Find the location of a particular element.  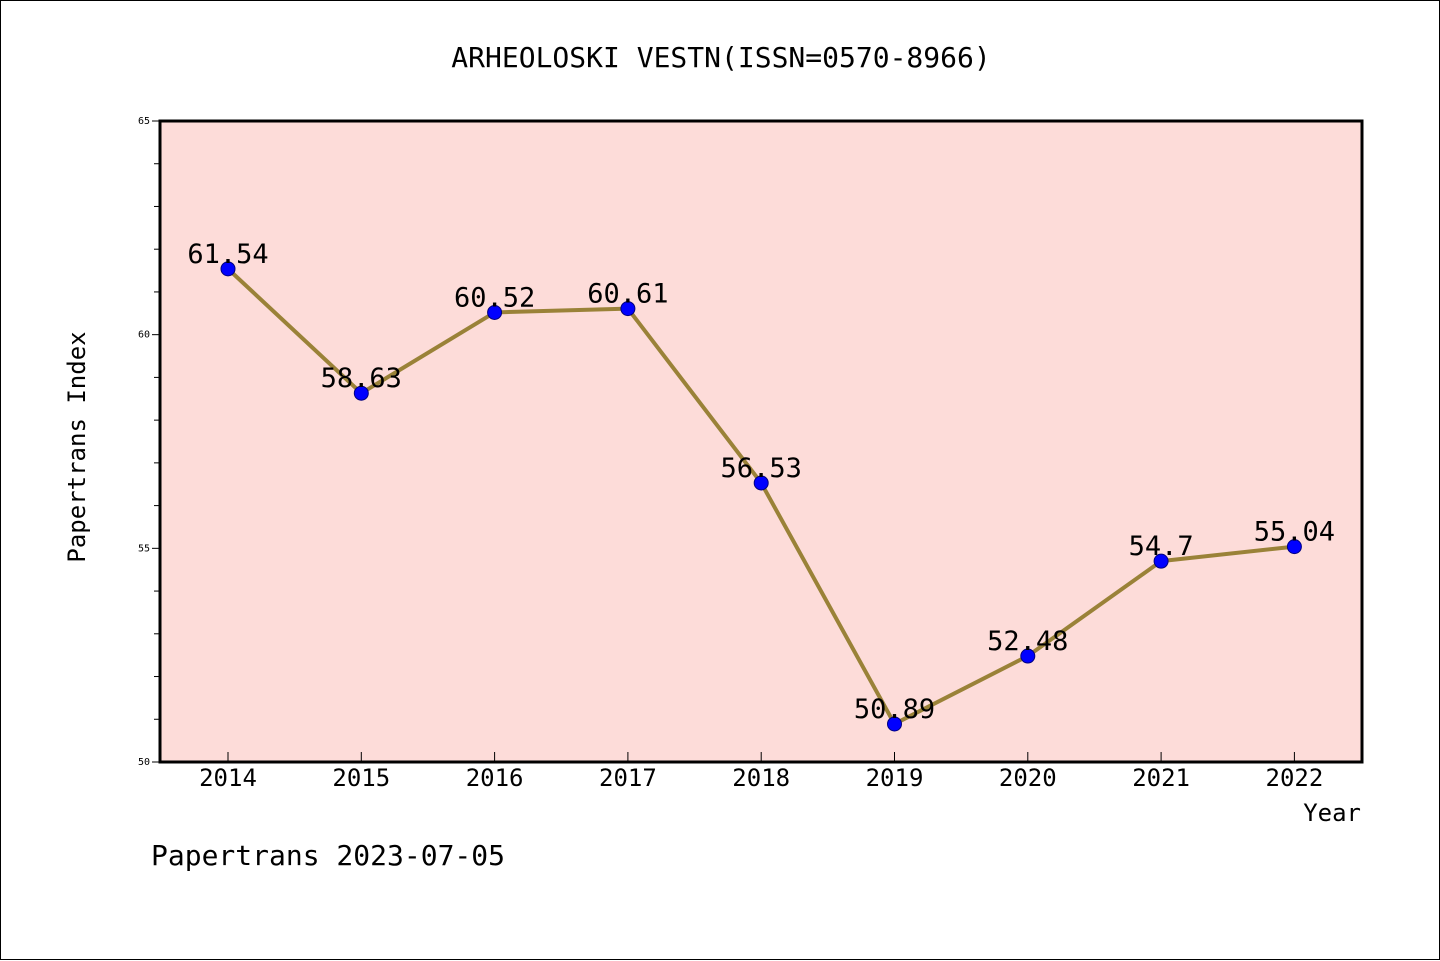

data-label: 55.04 is located at coordinates (1294, 532).